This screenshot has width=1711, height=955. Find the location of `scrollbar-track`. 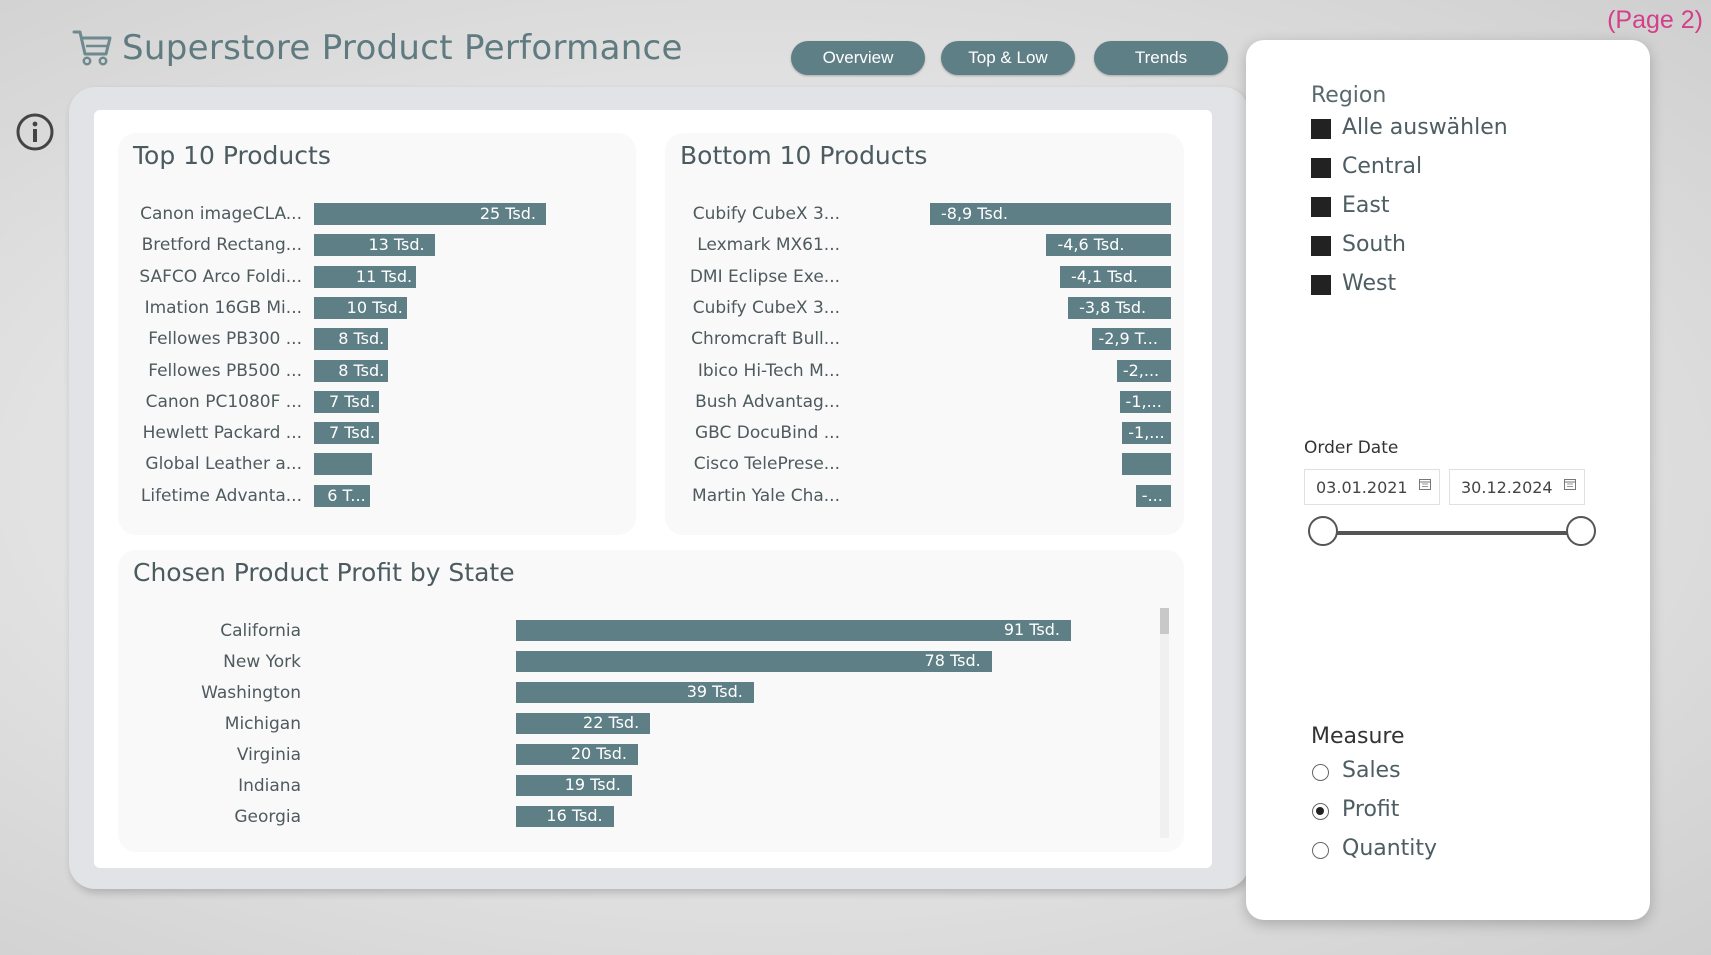

scrollbar-track is located at coordinates (1164, 723).